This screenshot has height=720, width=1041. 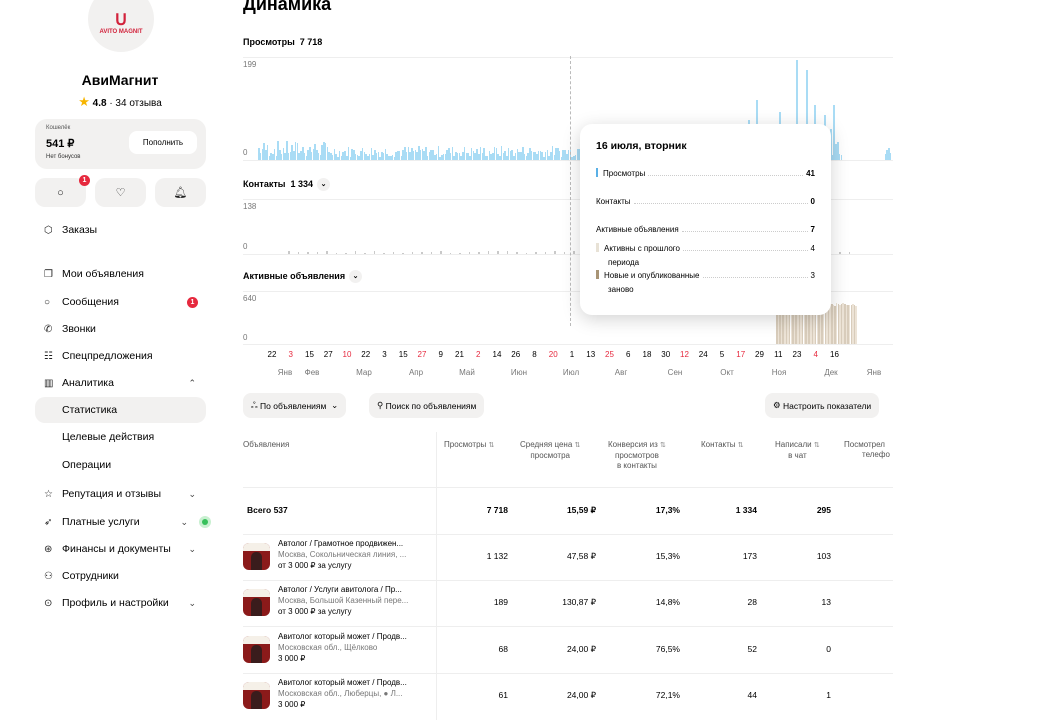 I want to click on messages-button: ○ 1, so click(x=62, y=191).